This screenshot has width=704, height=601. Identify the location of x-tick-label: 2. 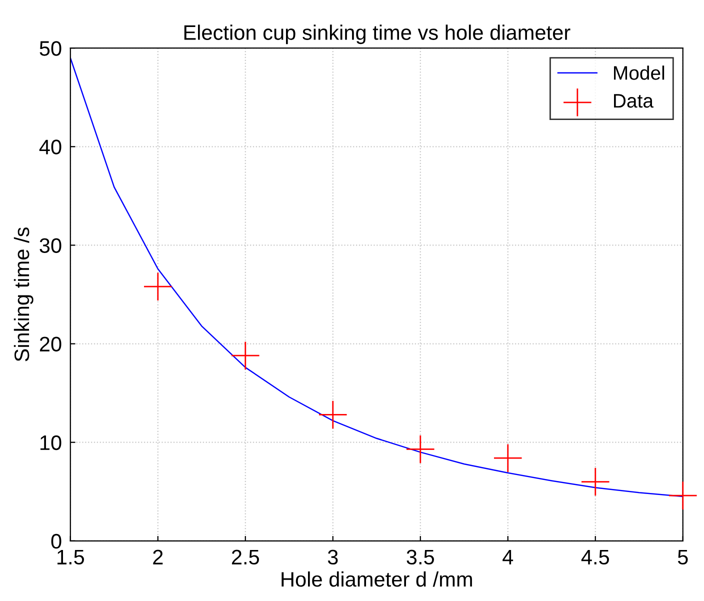
(158, 557).